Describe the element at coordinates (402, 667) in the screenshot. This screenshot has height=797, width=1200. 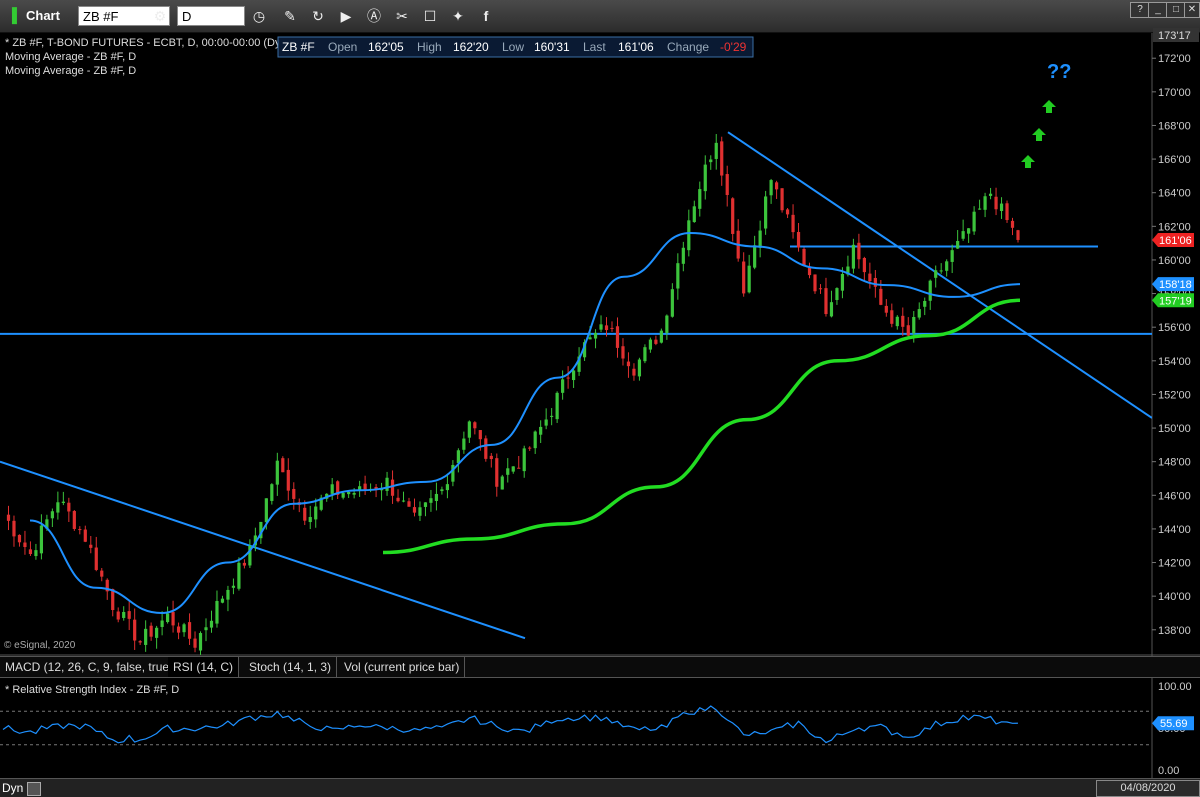
I see `tab-vol: Vol (current price bar)` at that location.